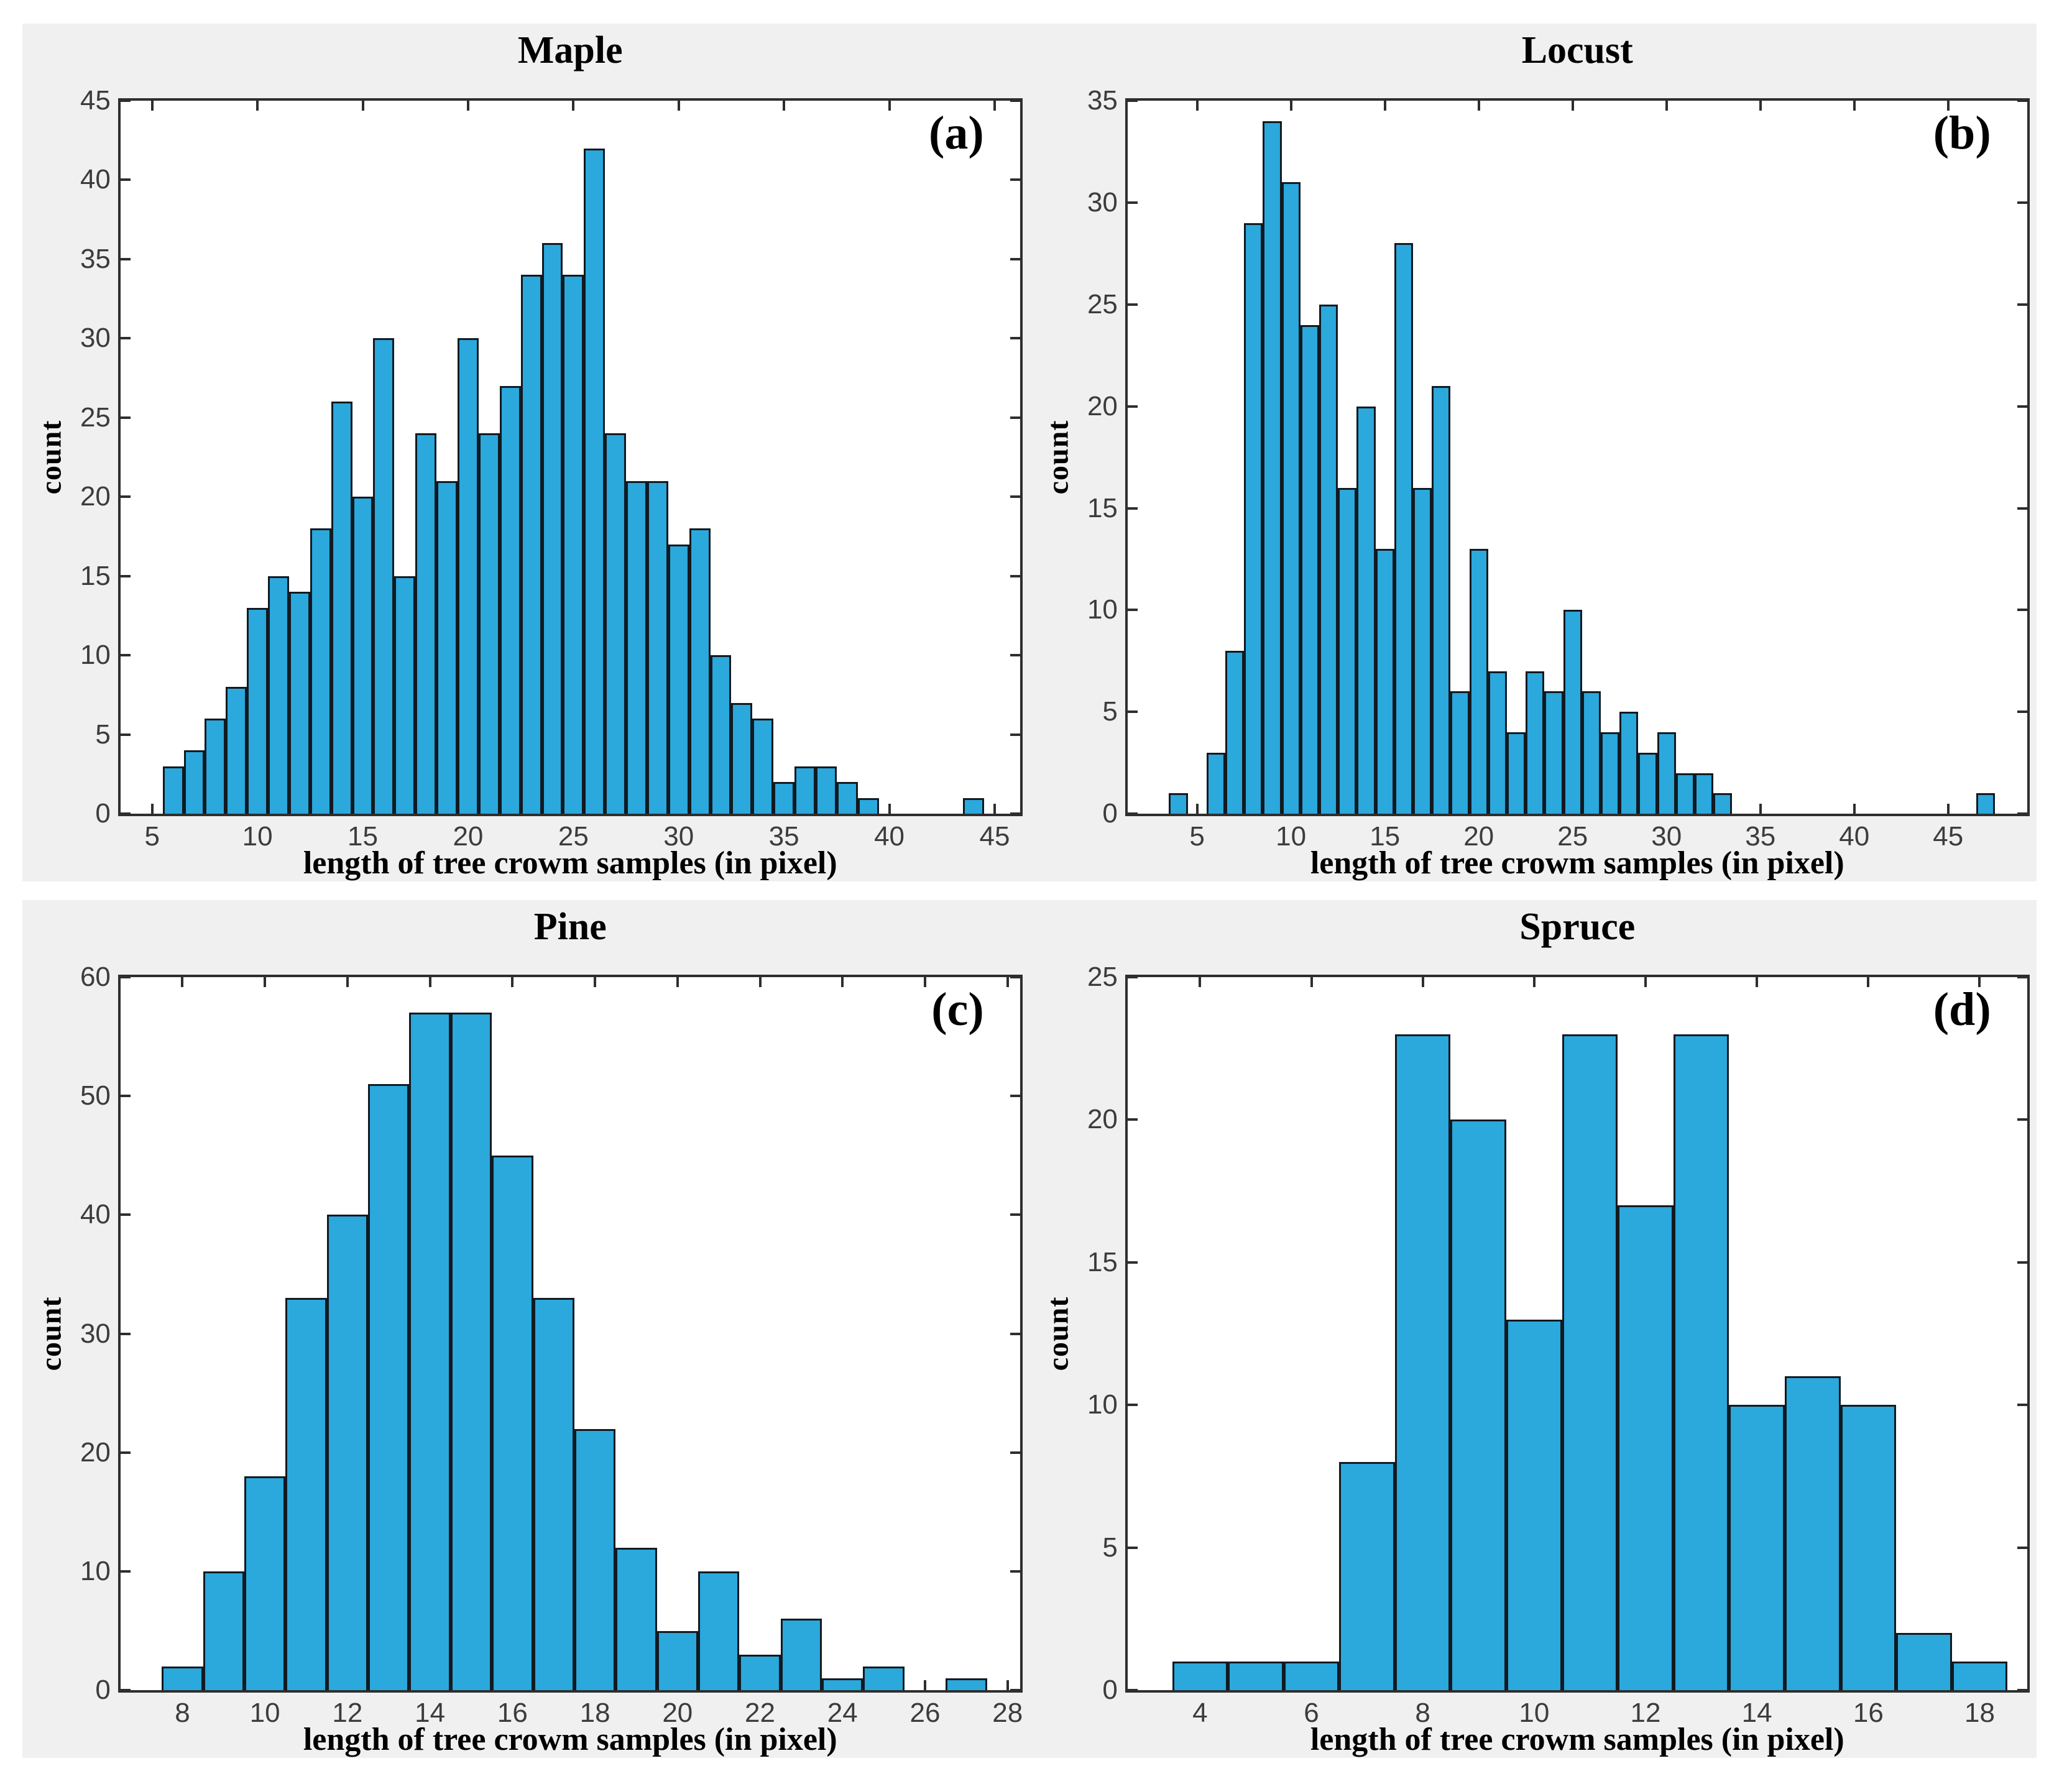  Describe the element at coordinates (95, 496) in the screenshot. I see `y-tick-label: 20` at that location.